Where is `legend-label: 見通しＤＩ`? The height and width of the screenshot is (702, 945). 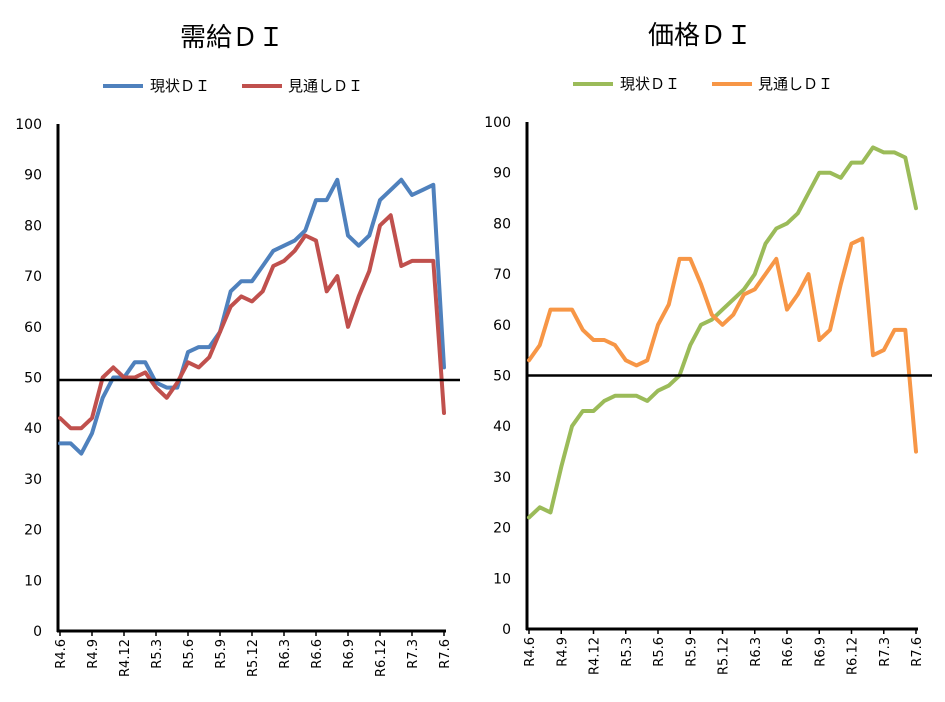
legend-label: 見通しＤＩ is located at coordinates (795, 84).